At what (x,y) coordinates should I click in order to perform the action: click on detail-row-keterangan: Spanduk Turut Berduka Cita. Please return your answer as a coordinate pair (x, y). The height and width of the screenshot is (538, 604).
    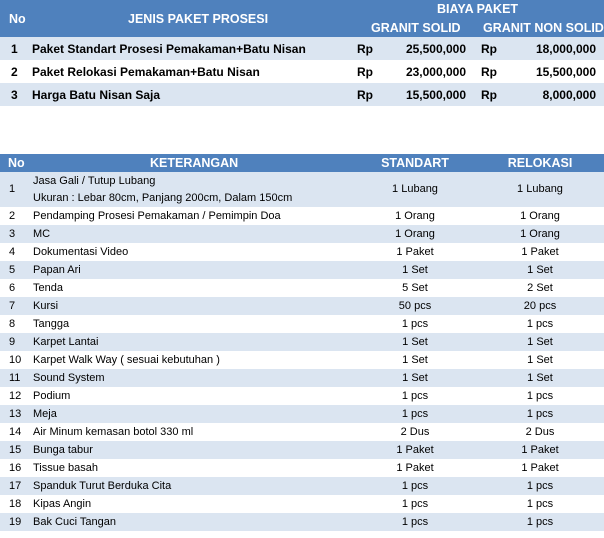
    Looking at the image, I should click on (102, 486).